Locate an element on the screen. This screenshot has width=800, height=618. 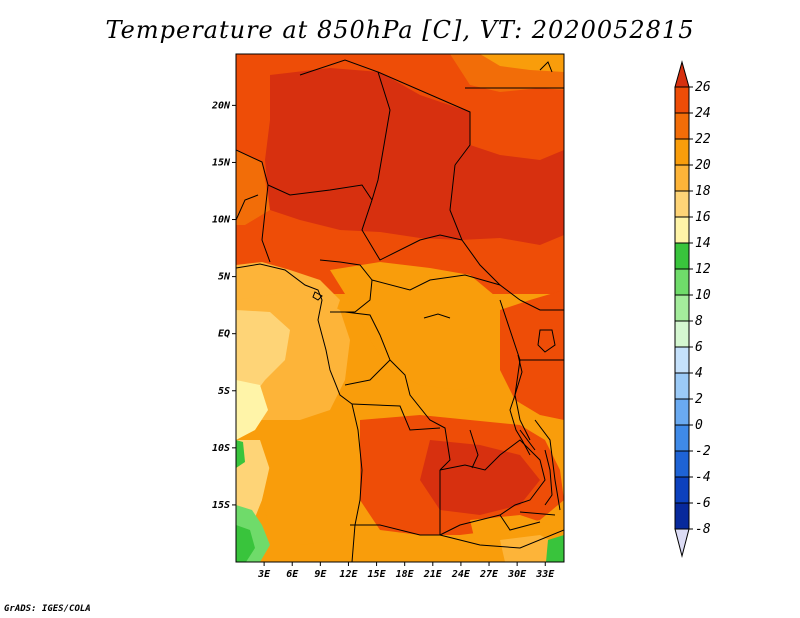
colorbar-label: 26 is located at coordinates (703, 87).